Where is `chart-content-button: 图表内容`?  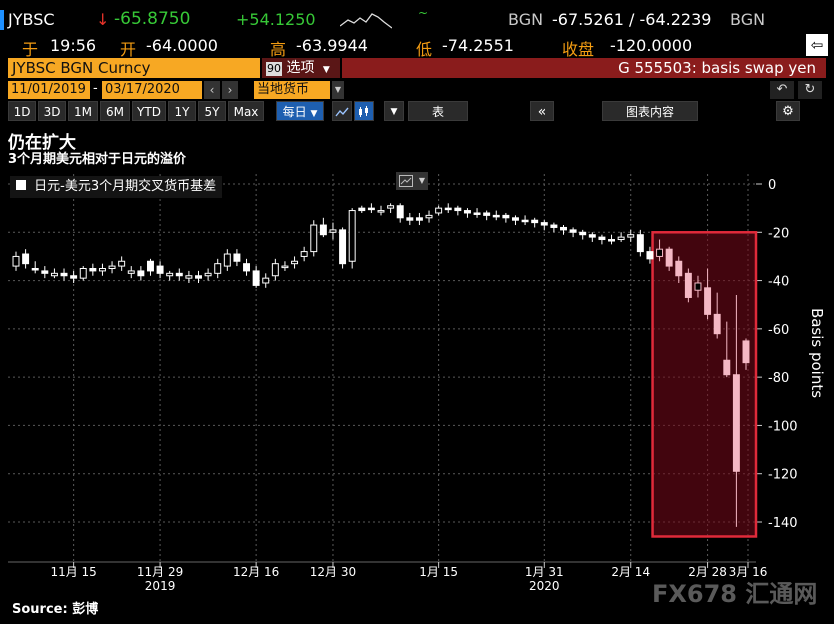
chart-content-button: 图表内容 is located at coordinates (650, 111).